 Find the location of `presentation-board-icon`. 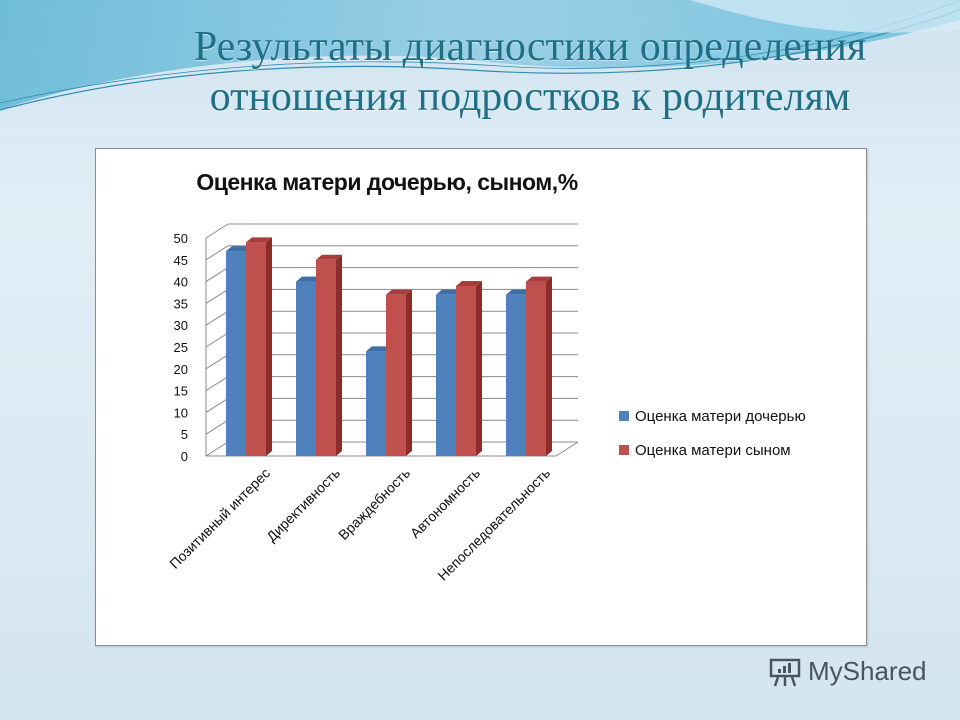

presentation-board-icon is located at coordinates (785, 672).